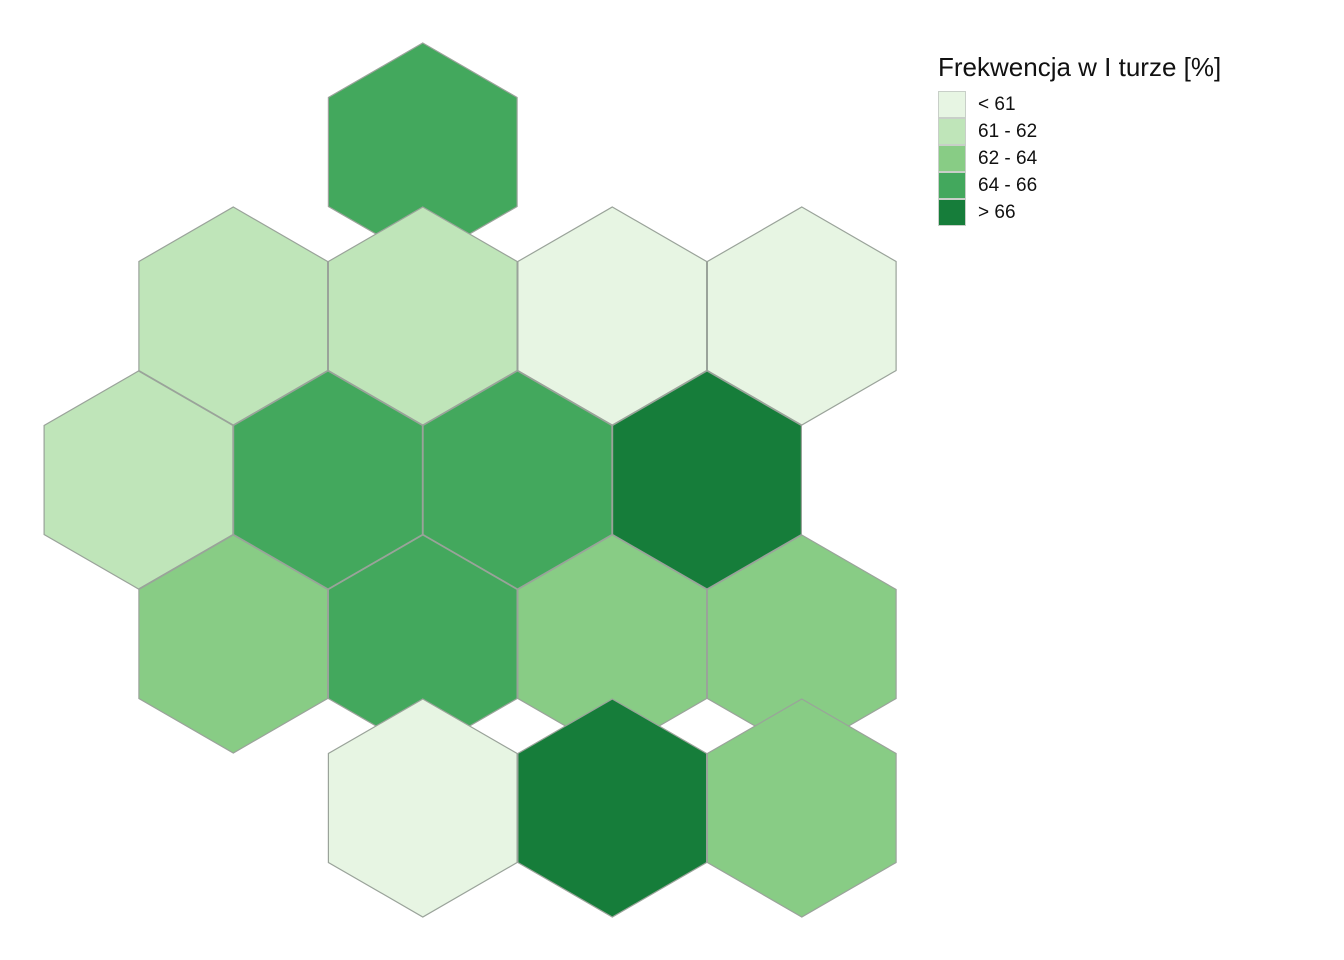 The height and width of the screenshot is (960, 1344). I want to click on legend-label: 61 - 62, so click(1008, 131).